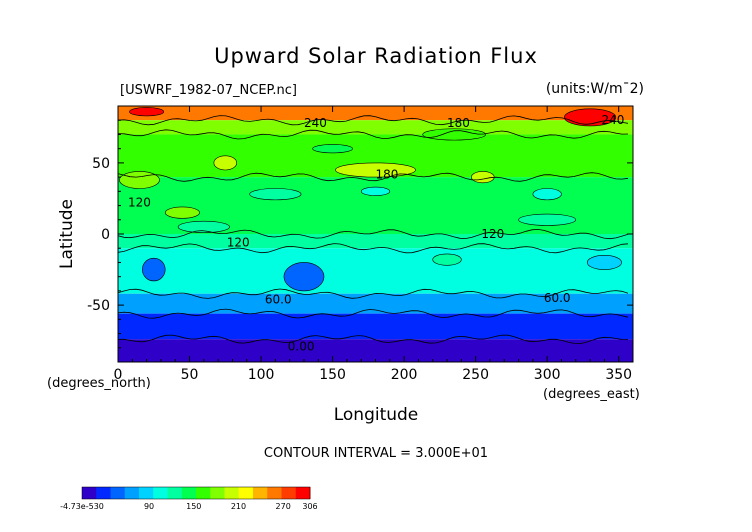 The height and width of the screenshot is (532, 752). What do you see at coordinates (238, 506) in the screenshot?
I see `colorbar-tick-label: 210` at bounding box center [238, 506].